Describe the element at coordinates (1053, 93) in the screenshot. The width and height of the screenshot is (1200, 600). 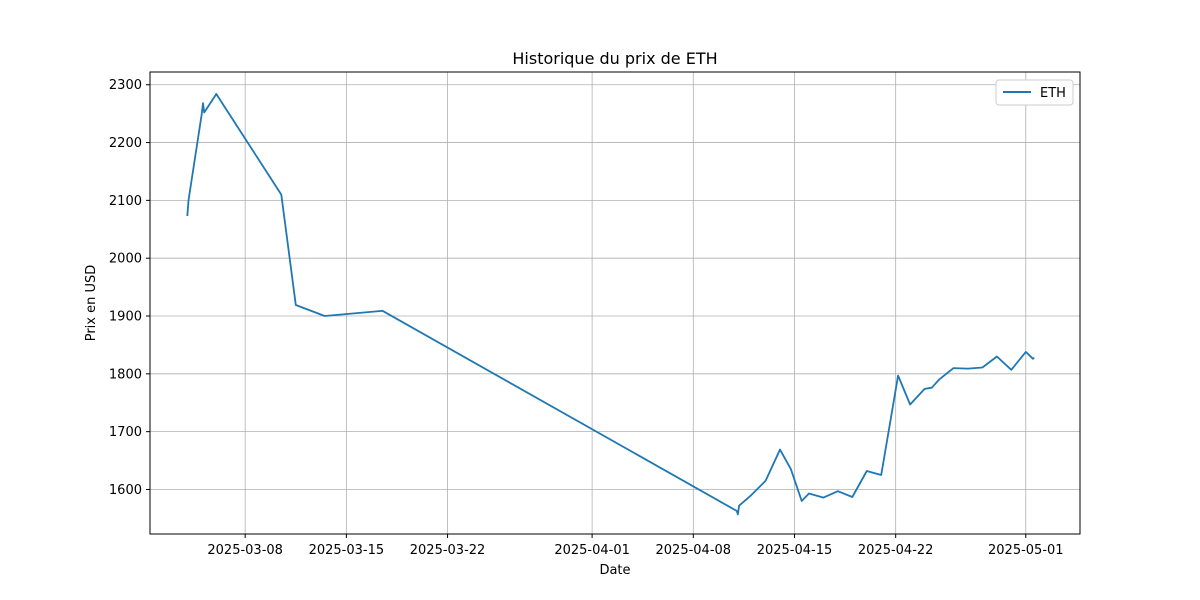
I see `legend-label: ETH` at that location.